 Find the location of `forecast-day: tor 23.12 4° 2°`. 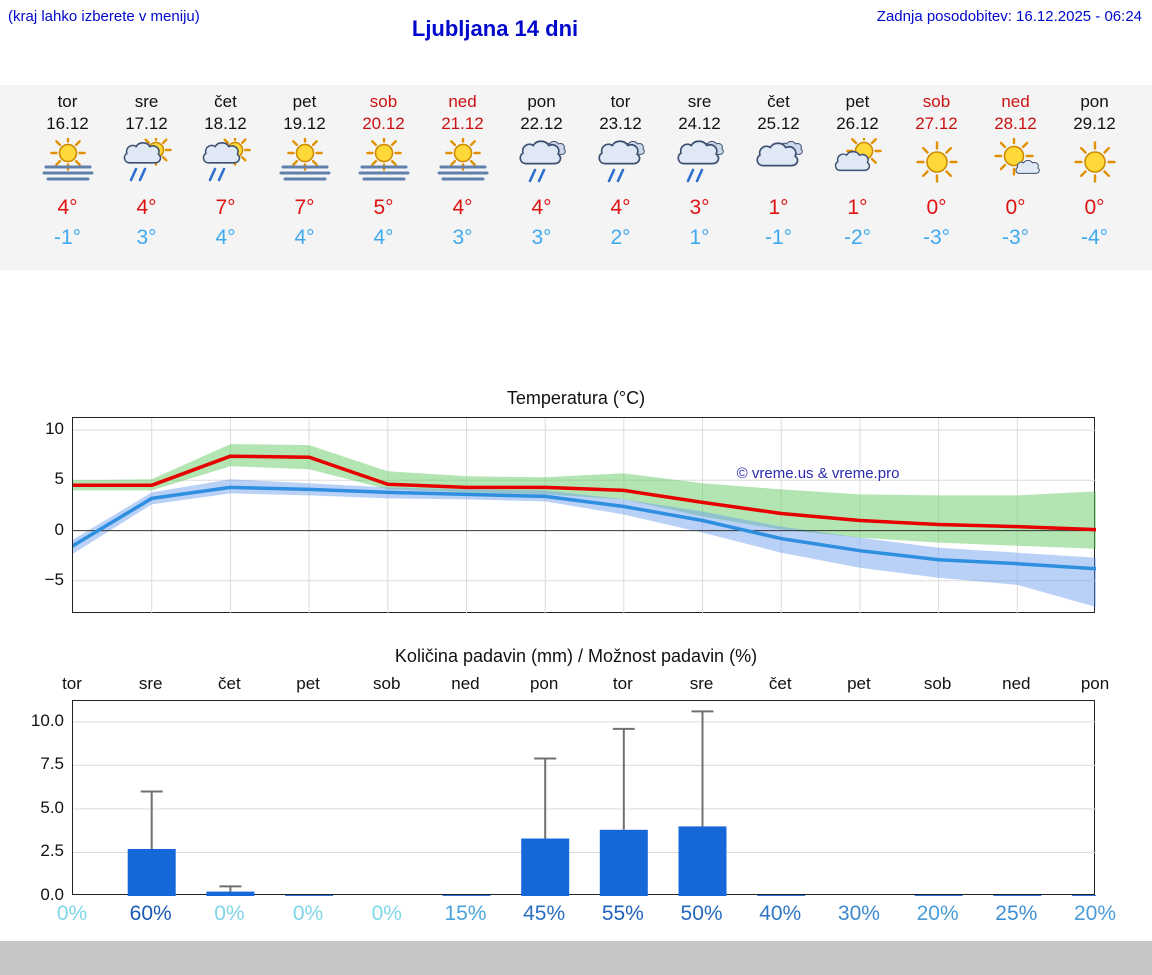

forecast-day: tor 23.12 4° 2° is located at coordinates (620, 177).